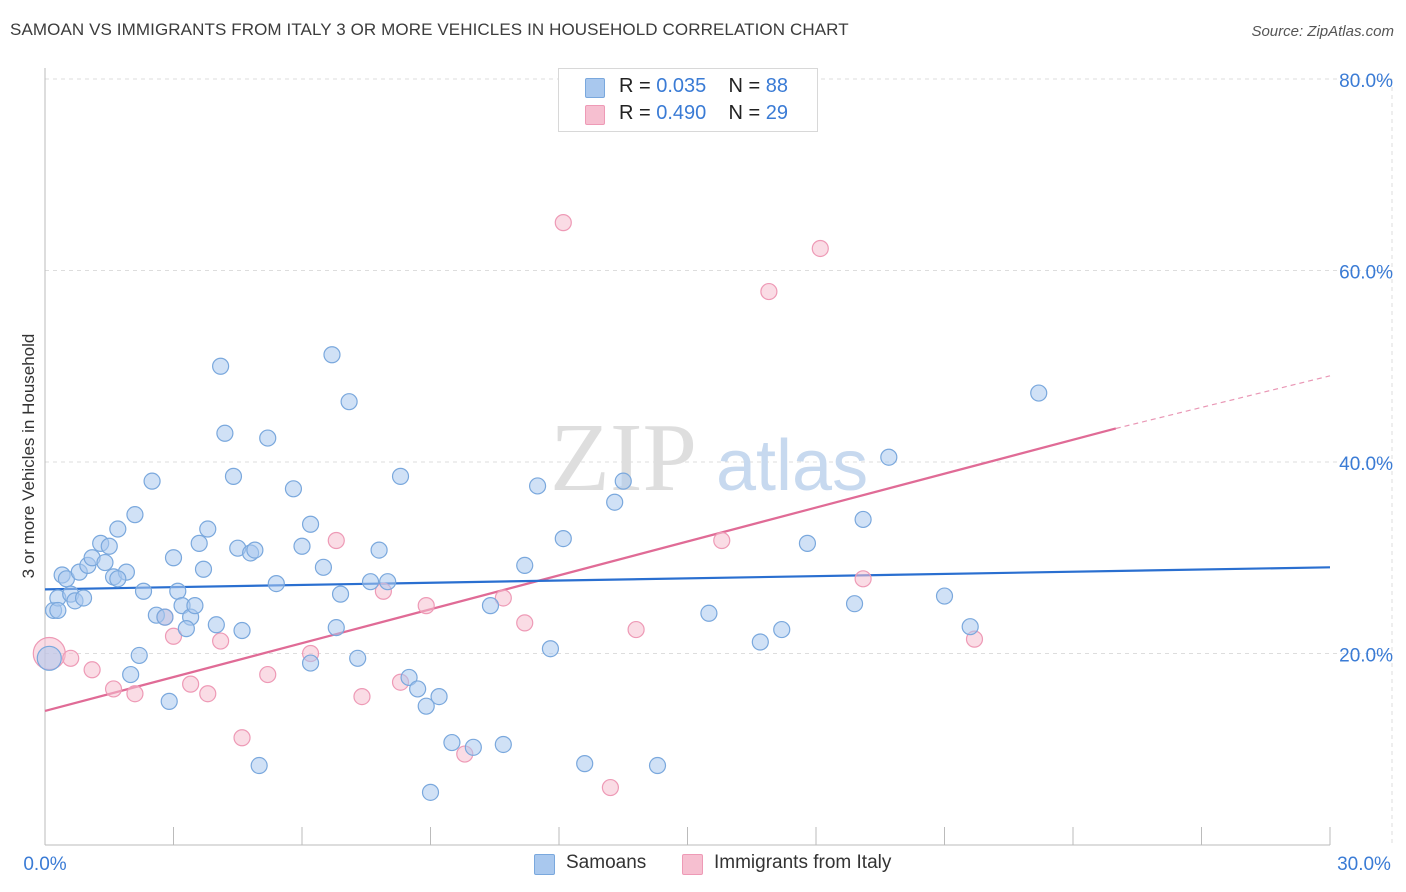  What do you see at coordinates (1364, 864) in the screenshot?
I see `x-tick-label: 30.0%` at bounding box center [1364, 864].